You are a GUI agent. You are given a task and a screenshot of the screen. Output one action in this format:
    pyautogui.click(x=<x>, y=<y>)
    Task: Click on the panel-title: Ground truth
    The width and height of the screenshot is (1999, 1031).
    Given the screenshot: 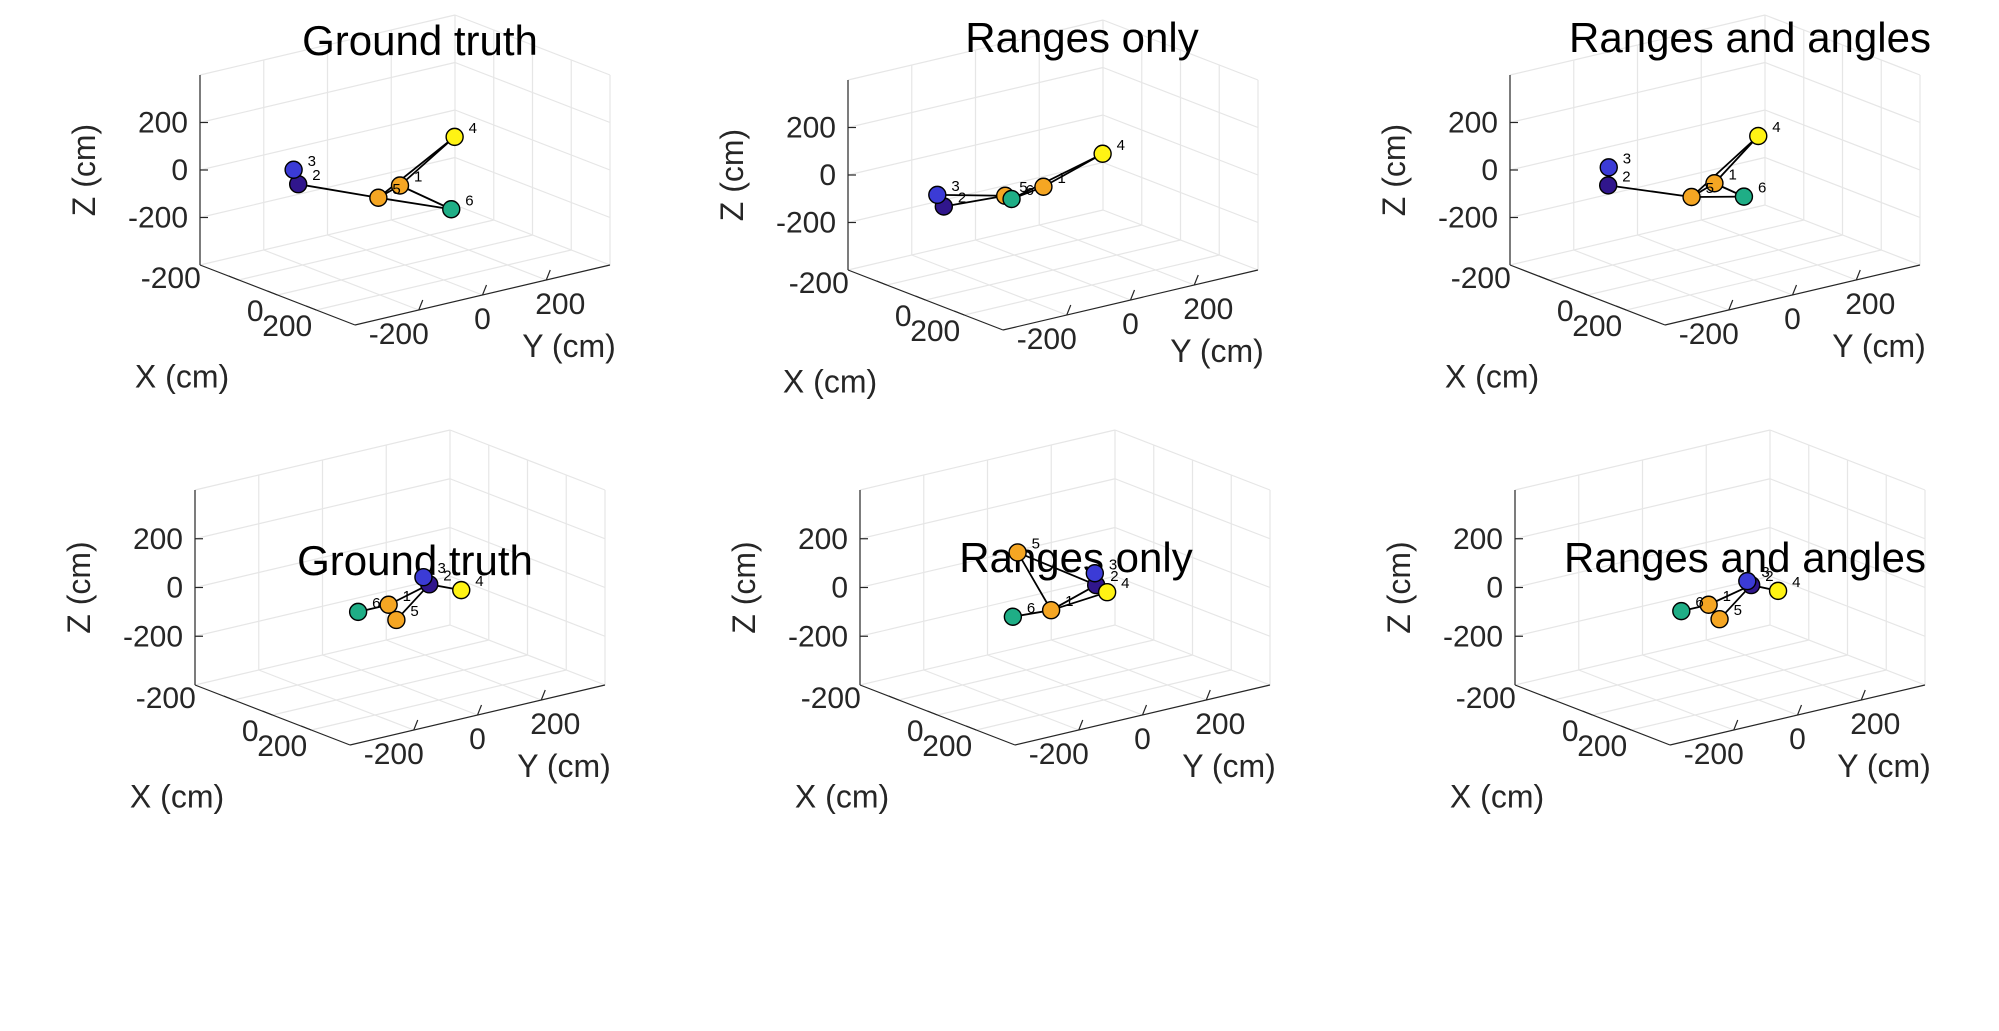 What is the action you would take?
    pyautogui.click(x=420, y=40)
    